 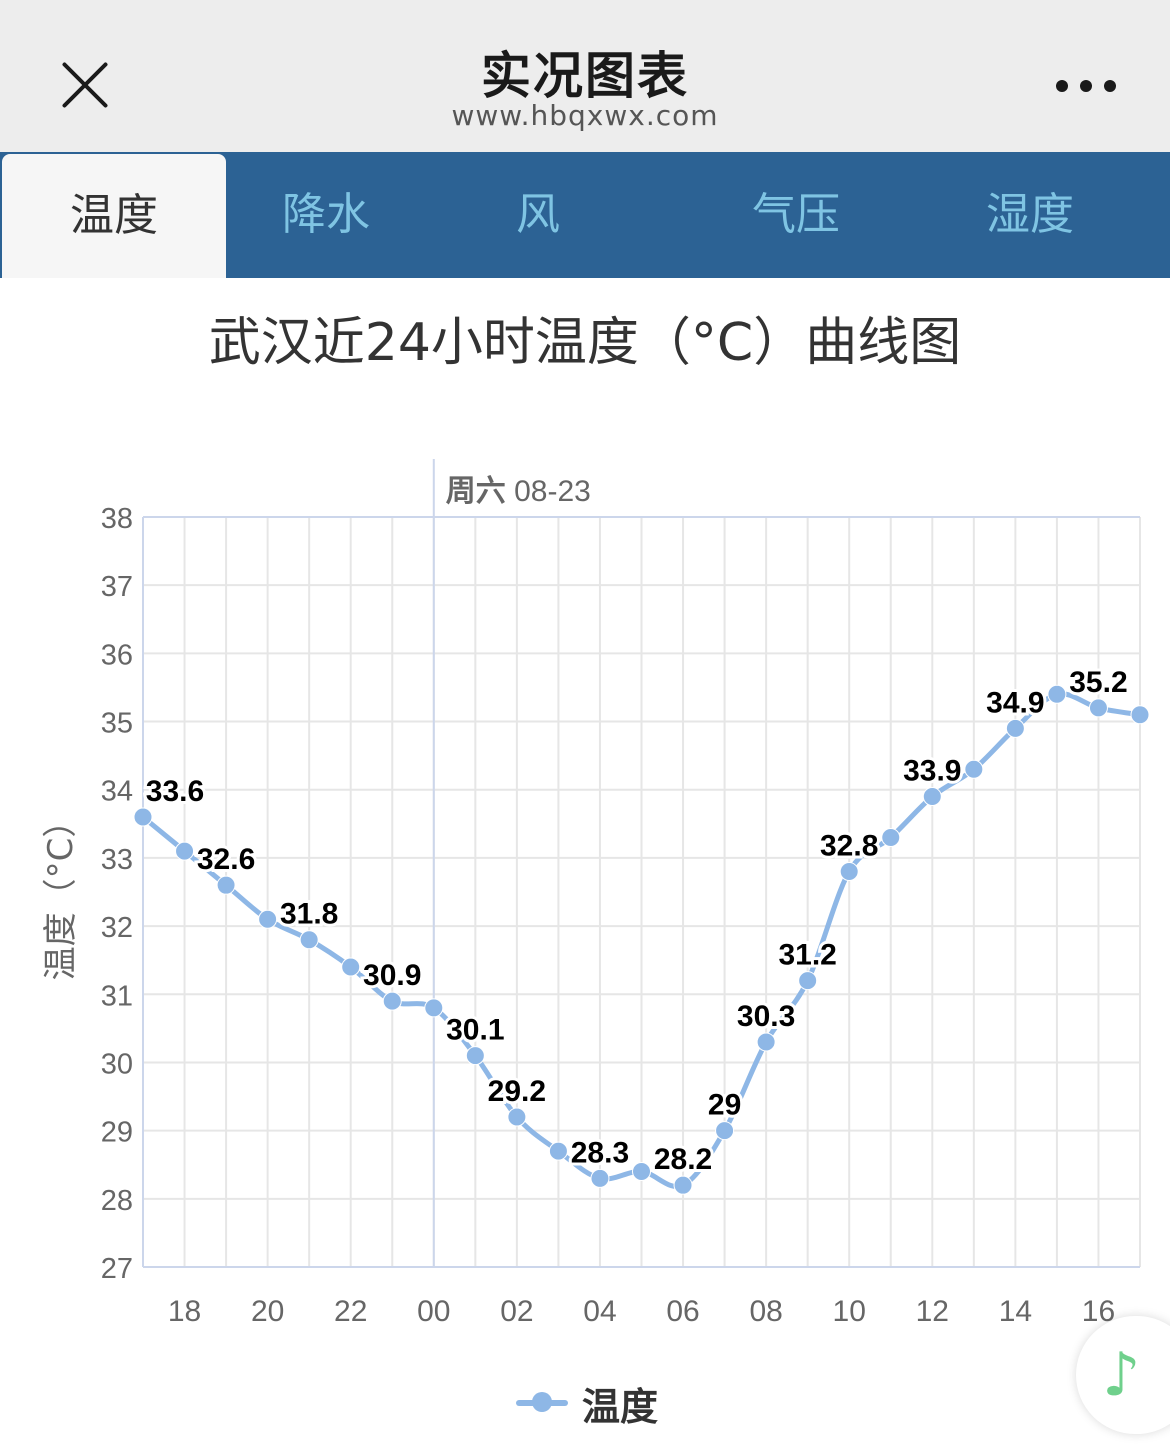 What do you see at coordinates (620, 1406) in the screenshot?
I see `legend-label: 温度` at bounding box center [620, 1406].